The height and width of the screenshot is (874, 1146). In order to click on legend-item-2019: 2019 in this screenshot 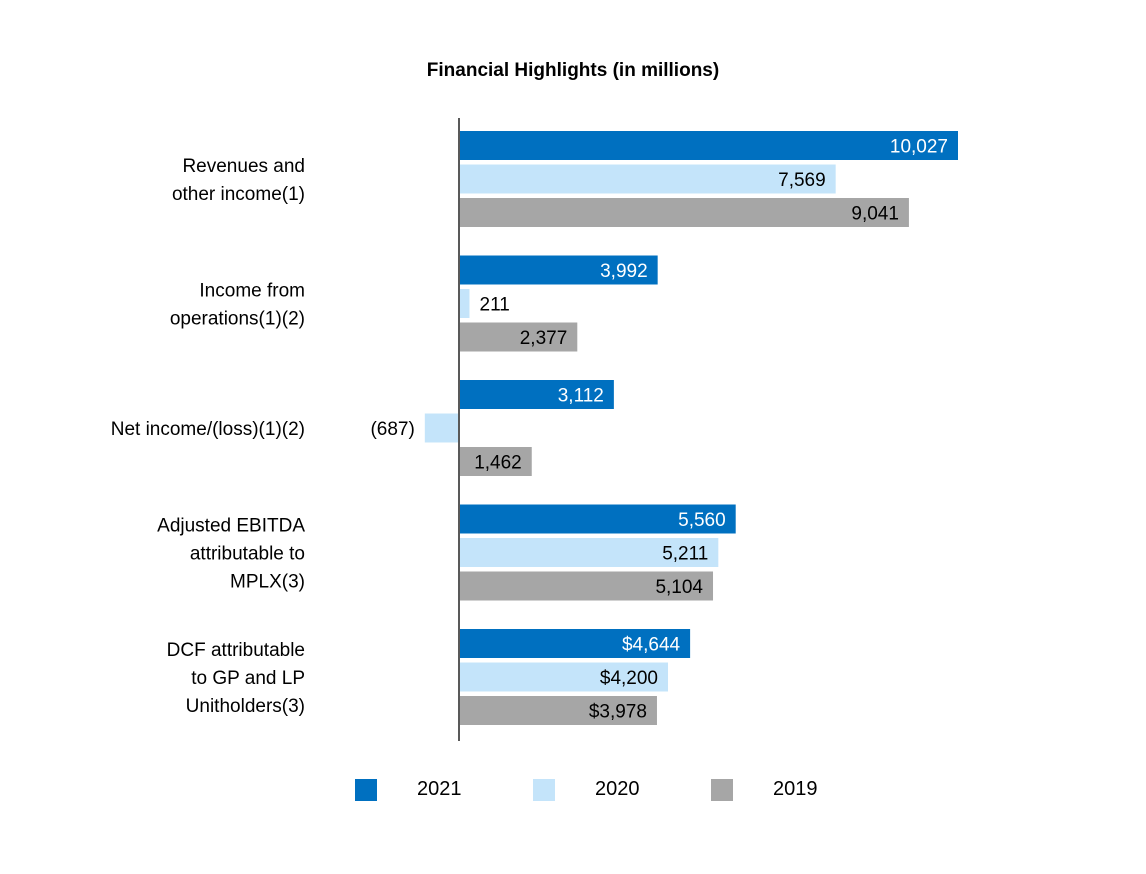, I will do `click(764, 789)`.